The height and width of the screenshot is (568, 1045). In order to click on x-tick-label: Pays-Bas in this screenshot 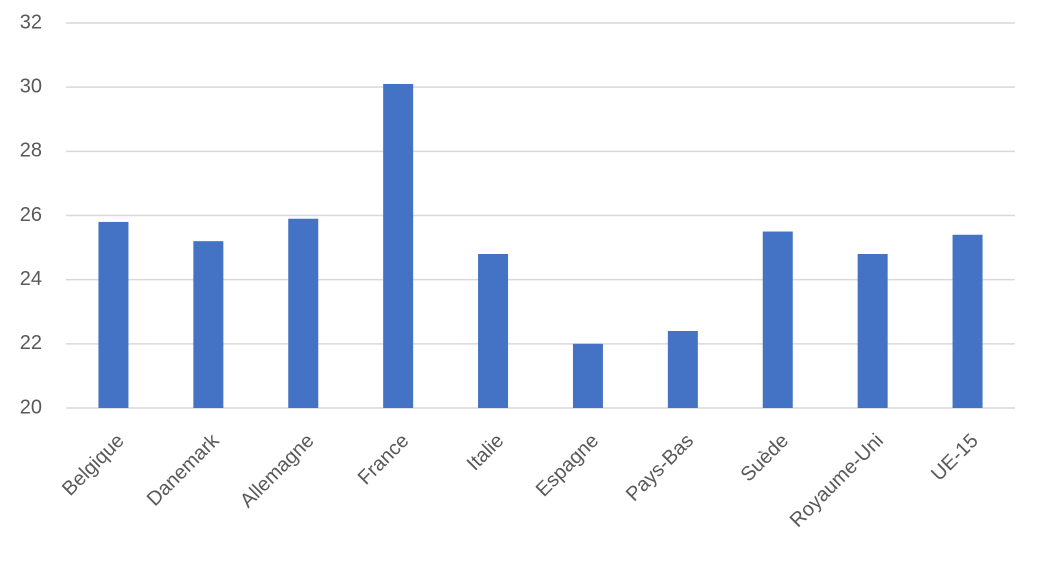, I will do `click(660, 468)`.